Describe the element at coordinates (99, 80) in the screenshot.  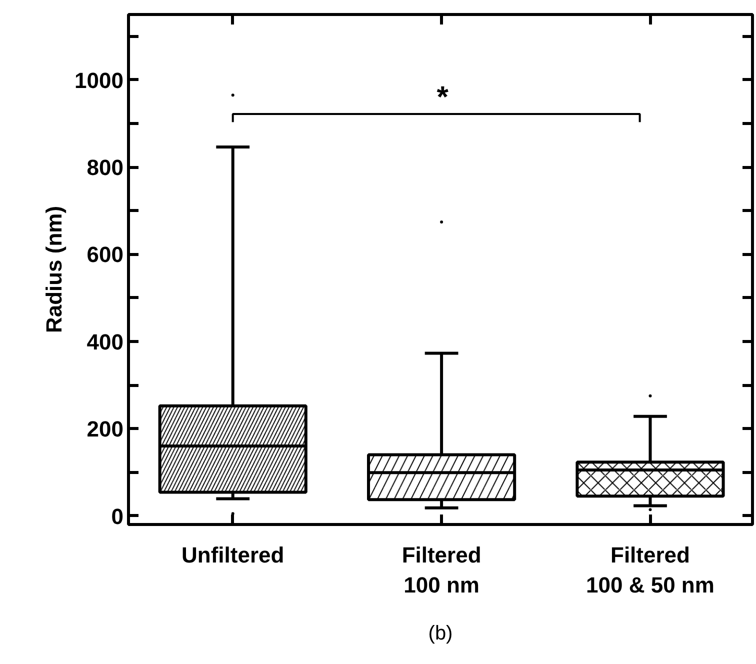
I see `y-tick-label: 1000` at that location.